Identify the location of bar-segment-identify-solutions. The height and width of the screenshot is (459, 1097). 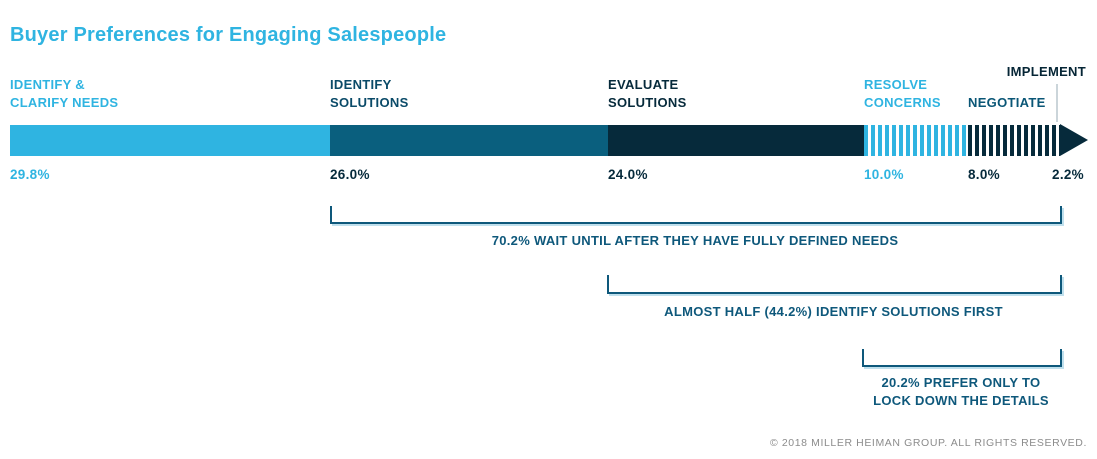
(469, 140).